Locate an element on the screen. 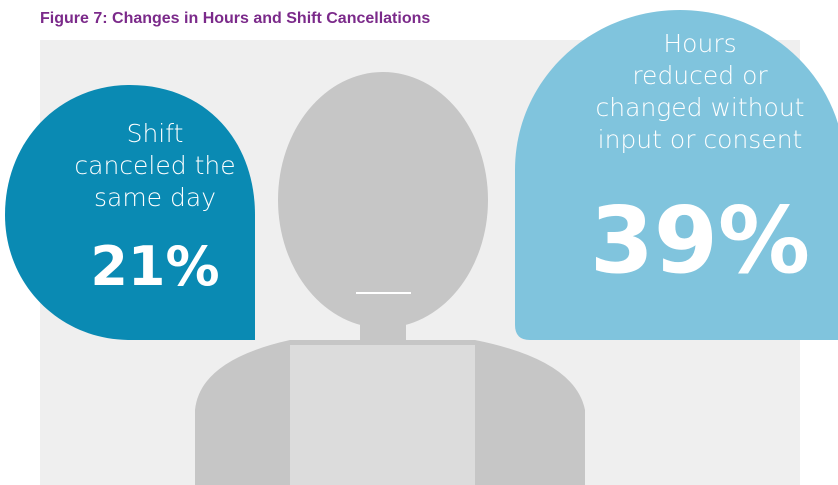  callout-line: reduced or is located at coordinates (700, 75).